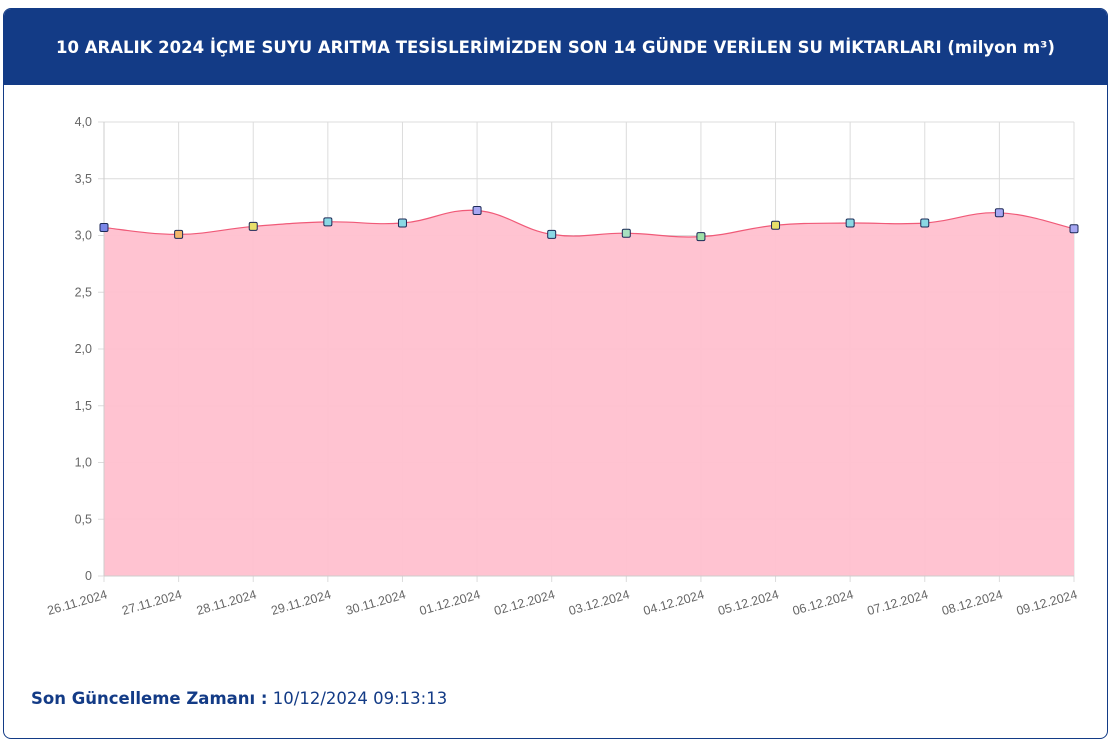 The width and height of the screenshot is (1113, 745). What do you see at coordinates (83, 519) in the screenshot?
I see `y-tick-label: 0,5` at bounding box center [83, 519].